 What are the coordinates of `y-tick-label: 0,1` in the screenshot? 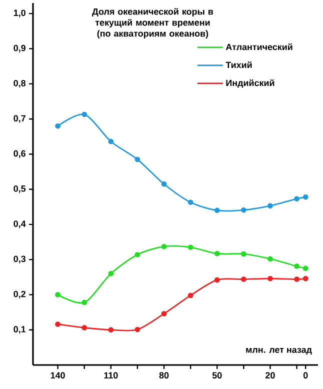 It's located at (20, 330).